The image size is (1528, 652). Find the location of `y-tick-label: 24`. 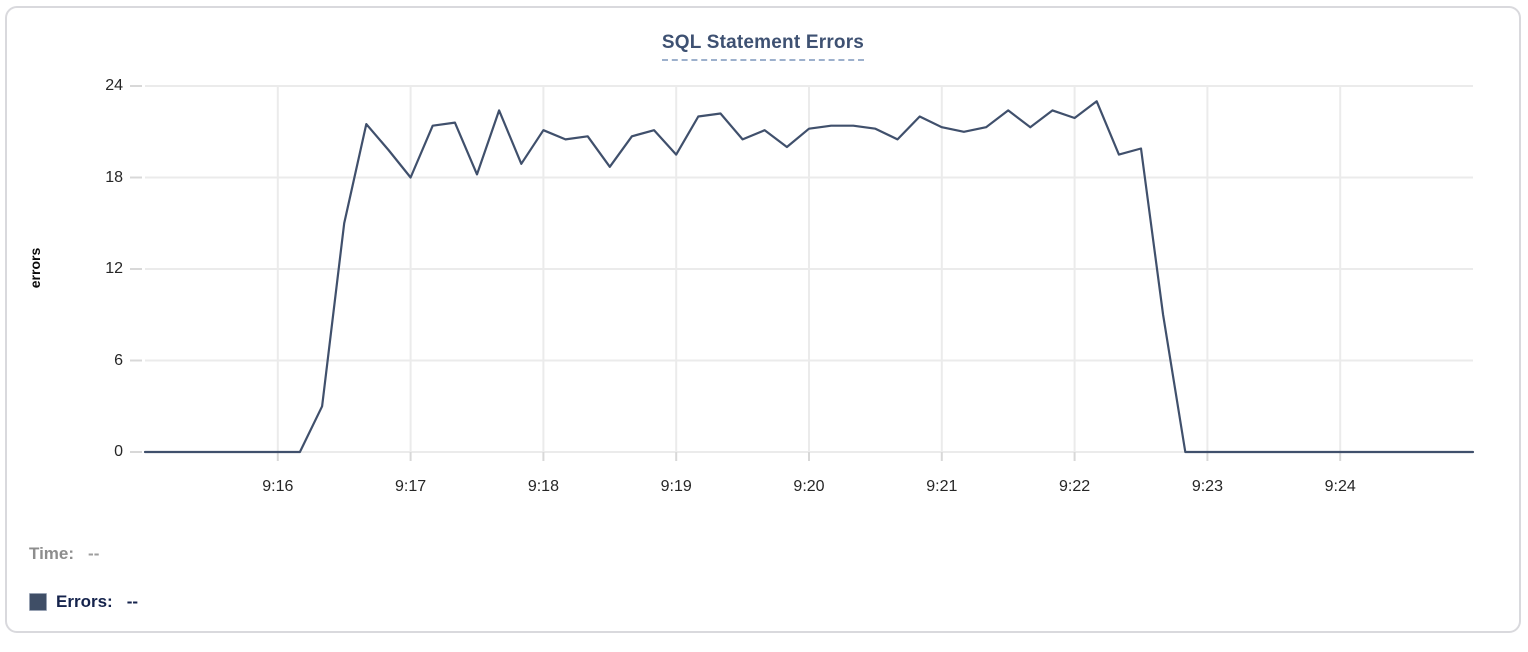

y-tick-label: 24 is located at coordinates (114, 85).